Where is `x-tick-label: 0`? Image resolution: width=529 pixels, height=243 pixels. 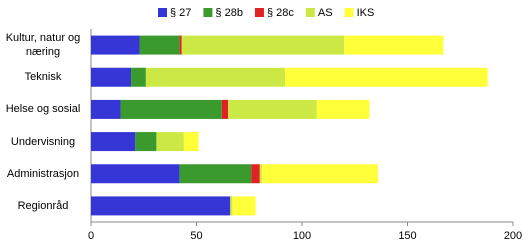
x-tick-label: 0 is located at coordinates (91, 236).